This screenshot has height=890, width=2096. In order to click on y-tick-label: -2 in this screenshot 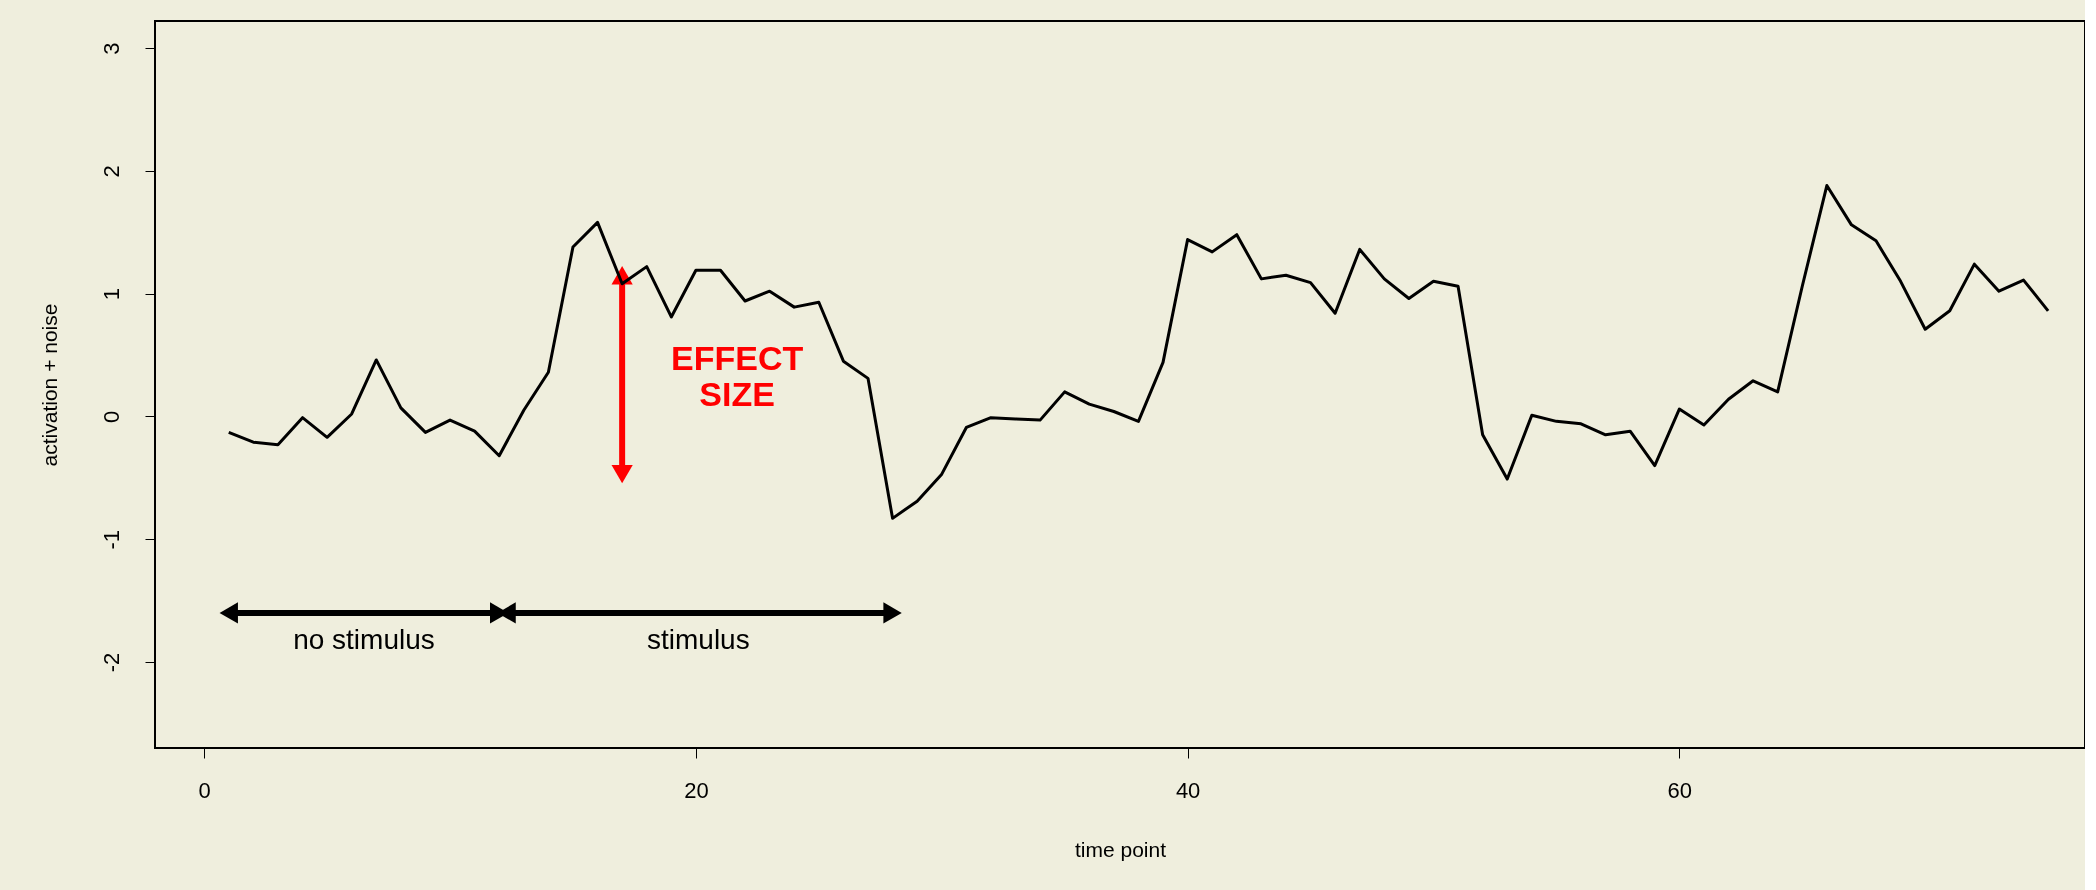, I will do `click(111, 662)`.